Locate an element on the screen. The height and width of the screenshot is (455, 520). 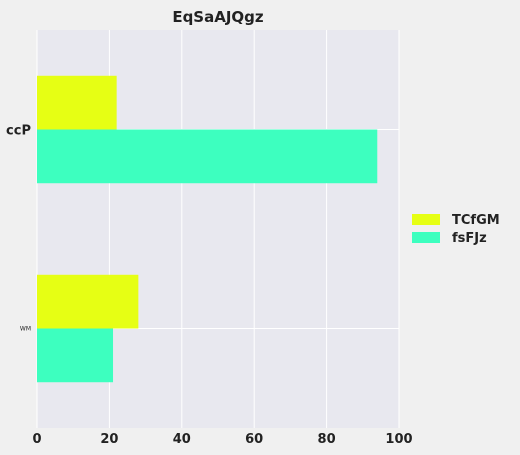
x-tick-label: 40 is located at coordinates (182, 439).